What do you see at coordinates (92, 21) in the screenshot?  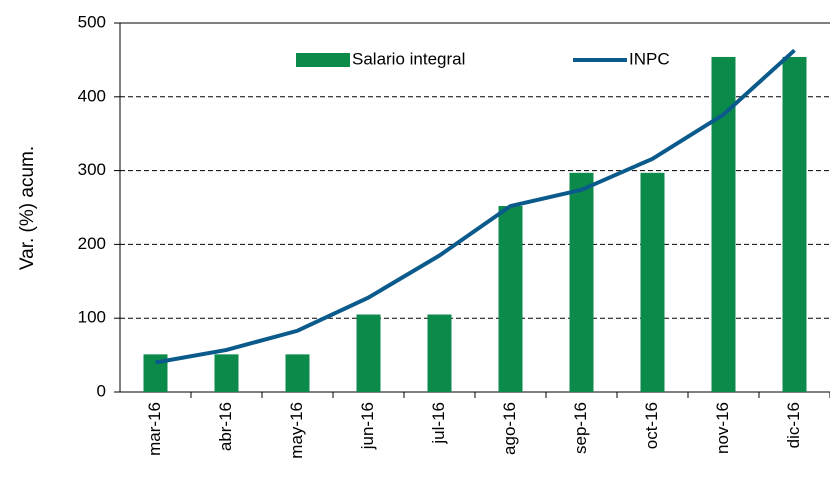 I see `y-tick-label: 500` at bounding box center [92, 21].